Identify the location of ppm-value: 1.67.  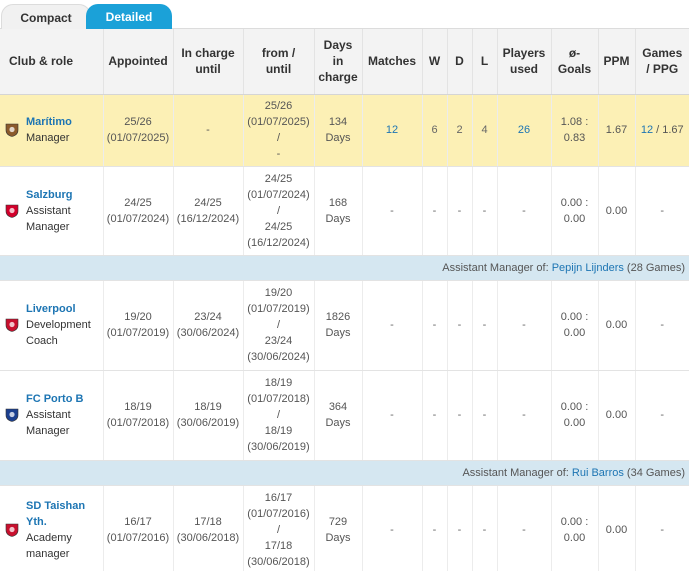
(616, 130).